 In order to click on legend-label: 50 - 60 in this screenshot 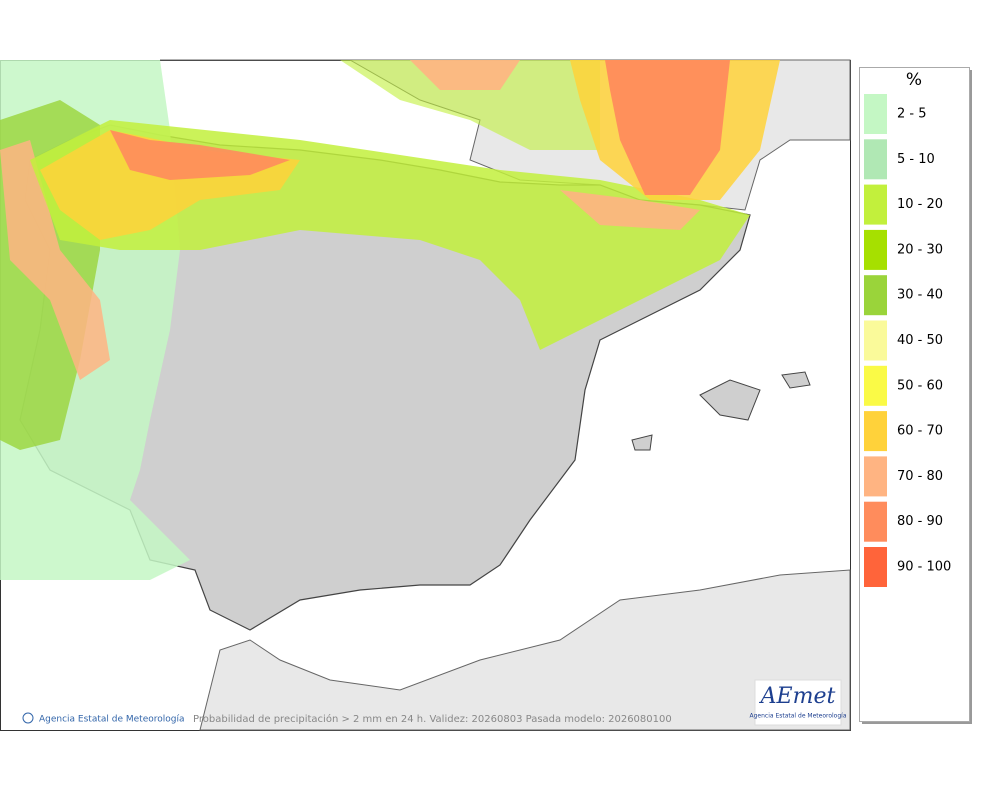, I will do `click(920, 385)`.